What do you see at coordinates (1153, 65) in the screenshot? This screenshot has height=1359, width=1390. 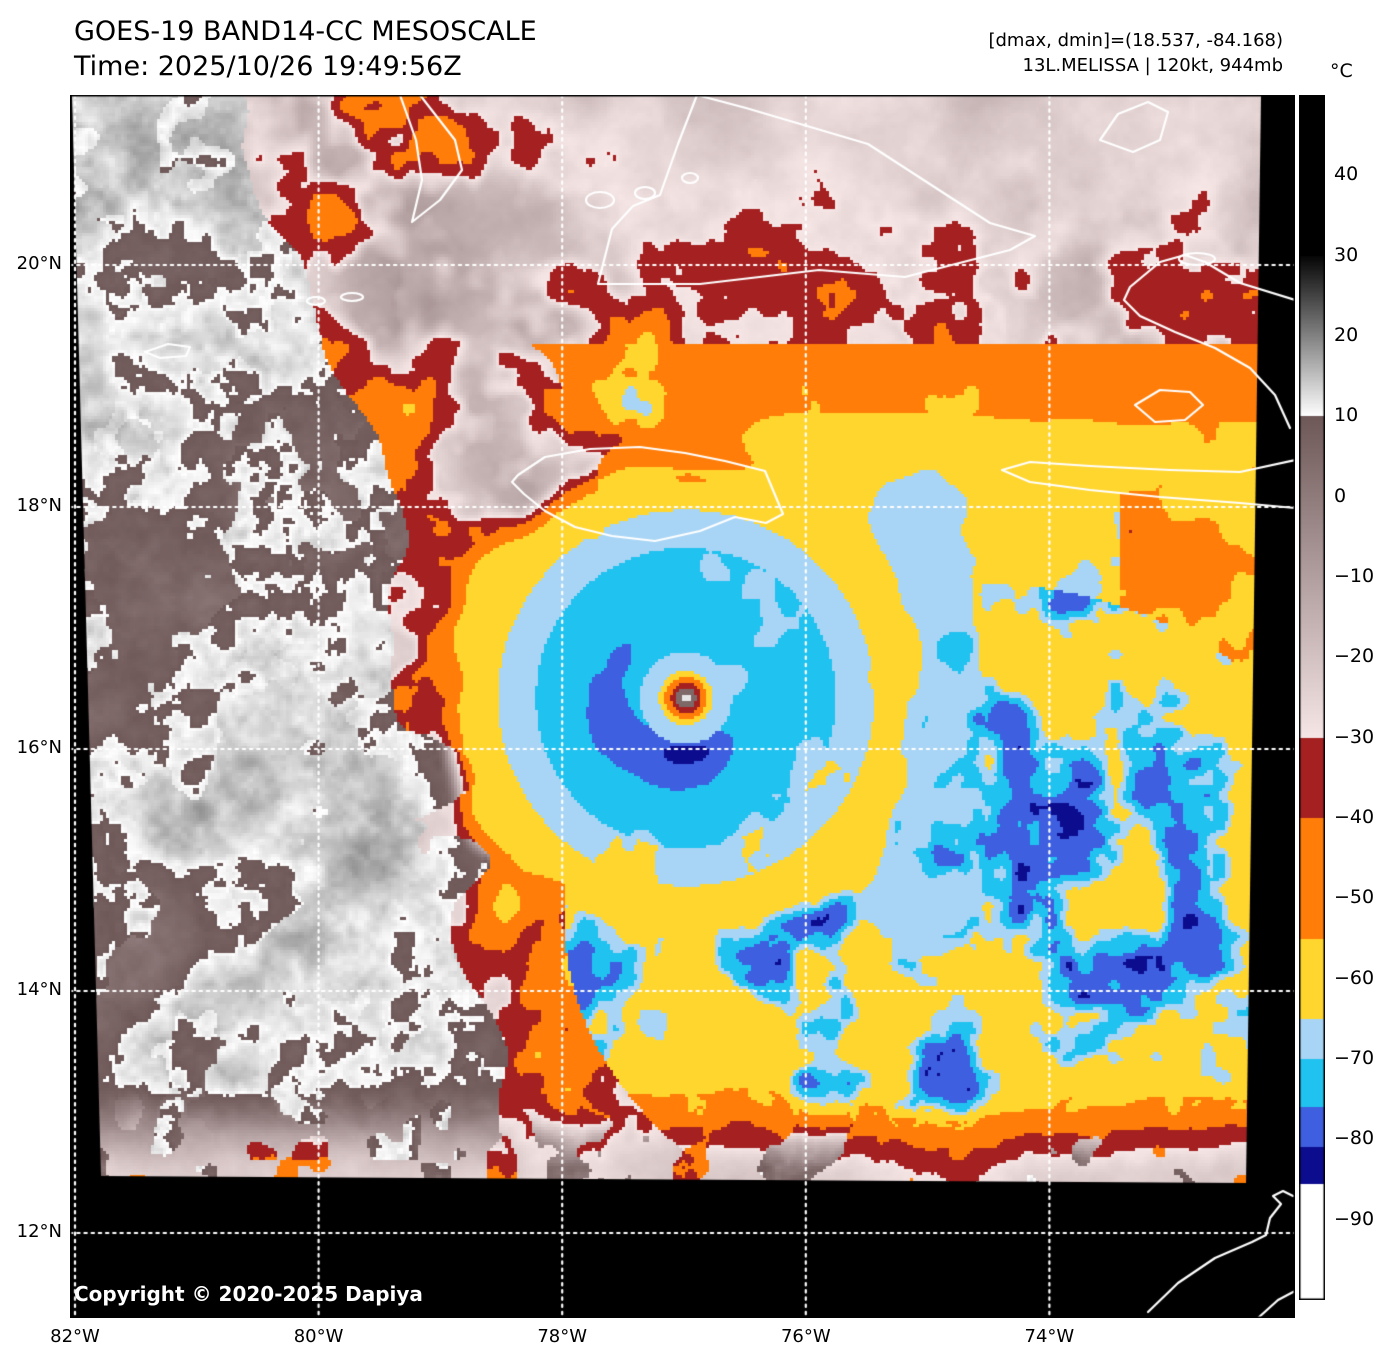 I see `storm-info-label: 13L.MELISSA | 120kt, 944mb` at bounding box center [1153, 65].